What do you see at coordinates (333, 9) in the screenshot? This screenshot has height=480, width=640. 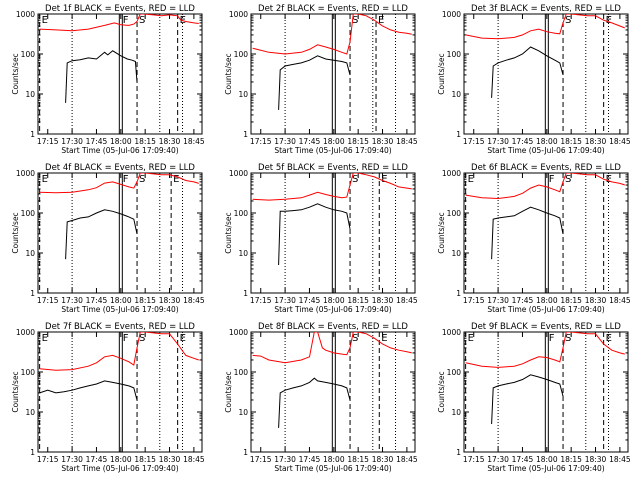 I see `panel-title: Det 2f BLACK = Events, RED = LLD` at bounding box center [333, 9].